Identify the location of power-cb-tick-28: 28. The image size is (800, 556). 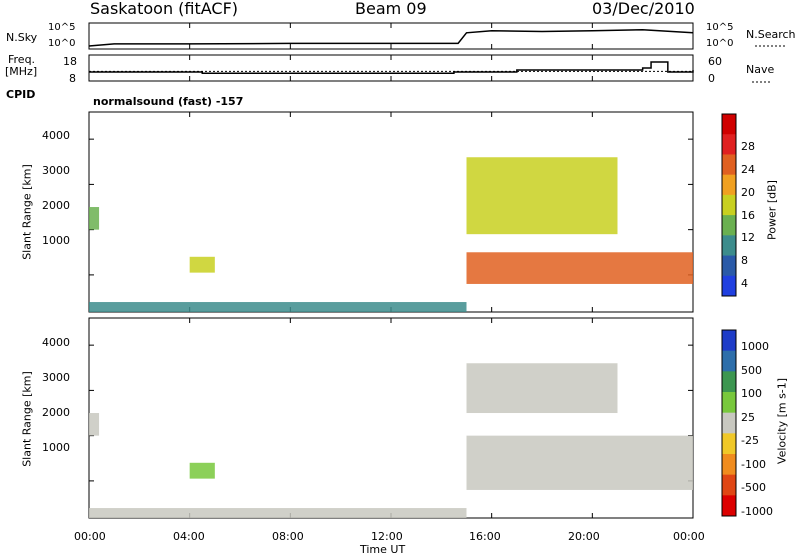
(748, 146).